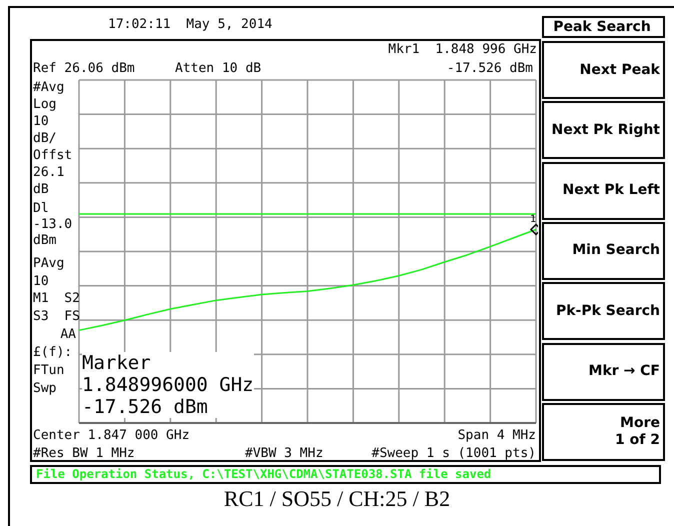 This screenshot has height=526, width=674. Describe the element at coordinates (52, 225) in the screenshot. I see `text: Dl -13.0 dBm` at that location.